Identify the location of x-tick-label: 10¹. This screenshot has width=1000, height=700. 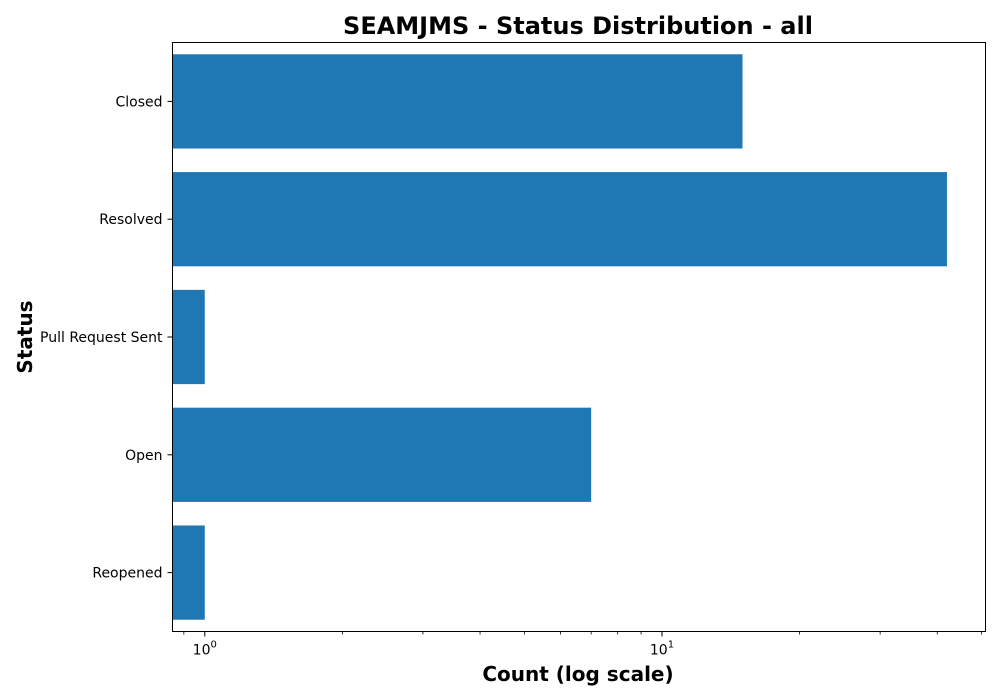
(662, 649).